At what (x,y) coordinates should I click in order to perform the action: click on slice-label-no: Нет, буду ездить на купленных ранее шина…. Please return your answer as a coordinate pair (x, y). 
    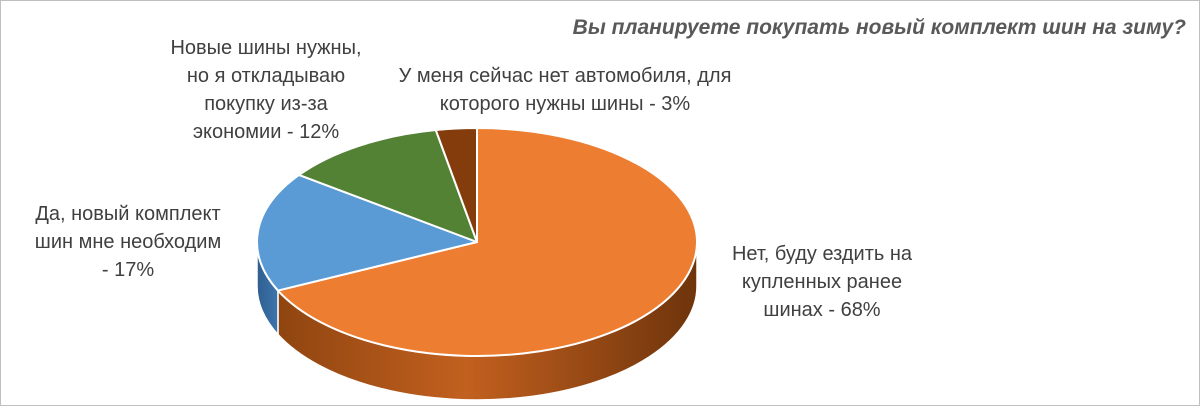
    Looking at the image, I should click on (822, 282).